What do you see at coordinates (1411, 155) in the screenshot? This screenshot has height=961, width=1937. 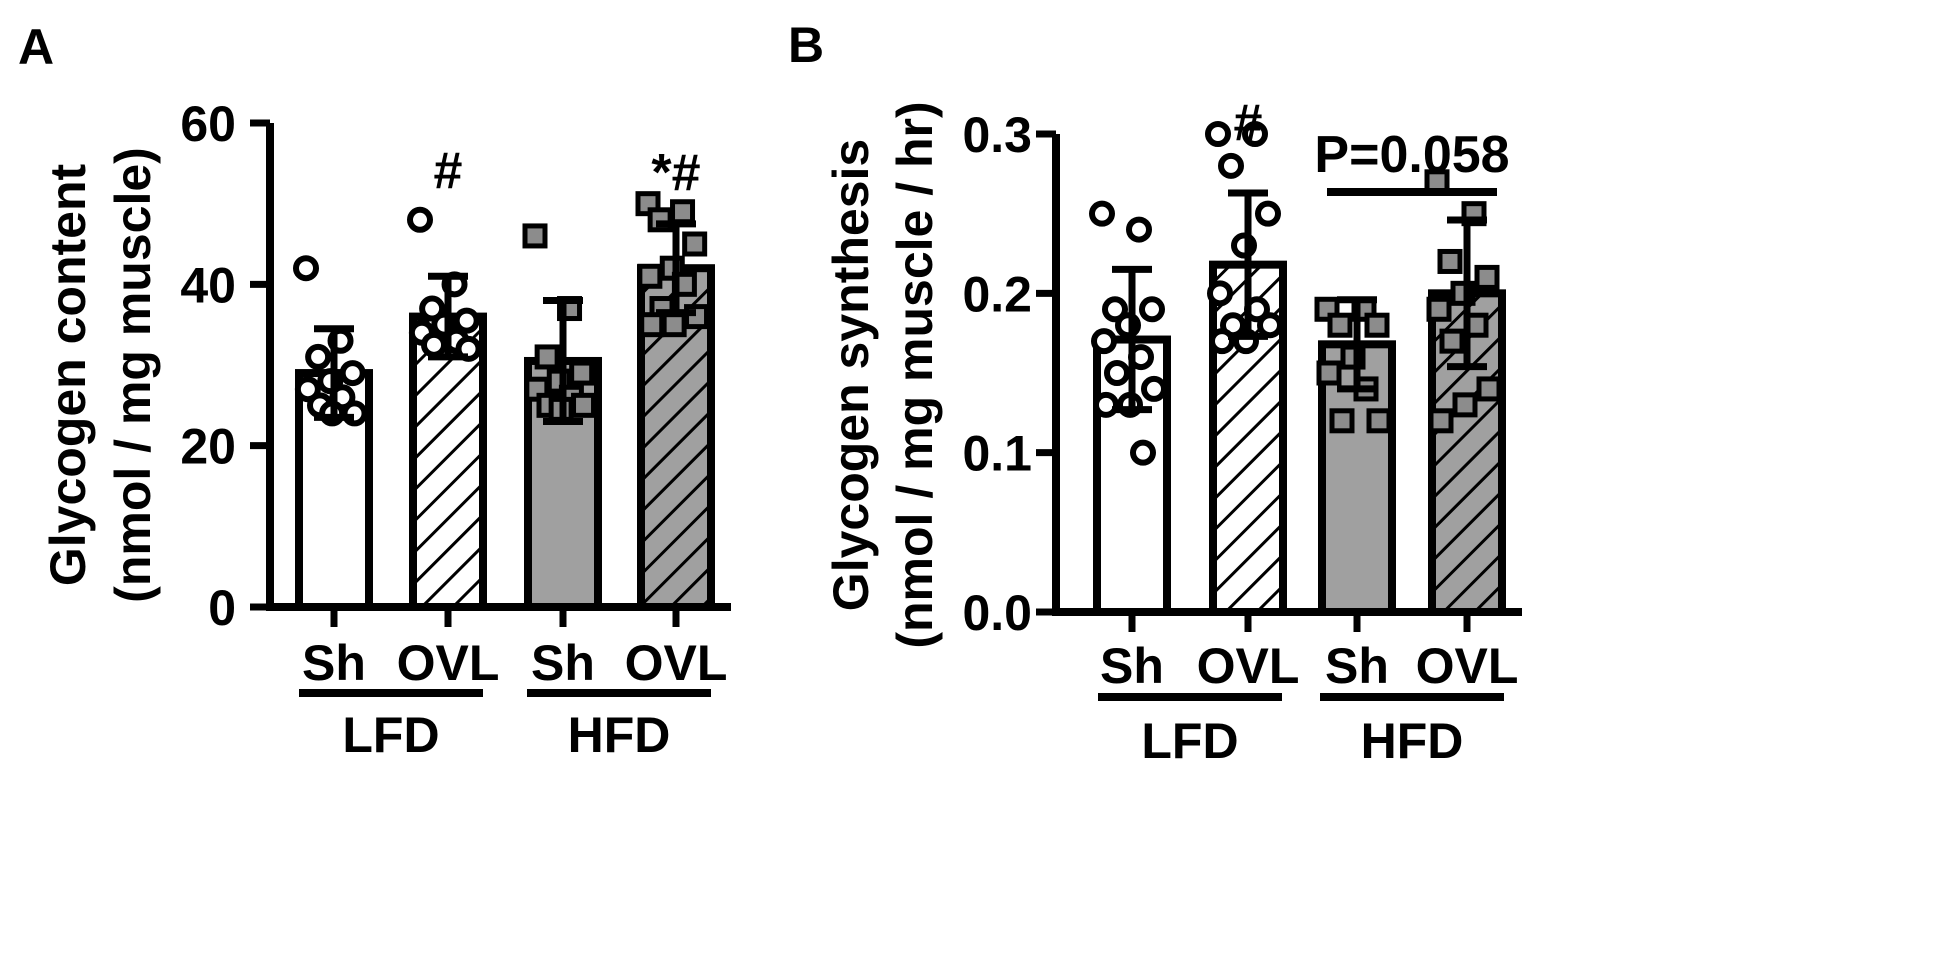 I see `comparison-p-value: P=0.058` at bounding box center [1411, 155].